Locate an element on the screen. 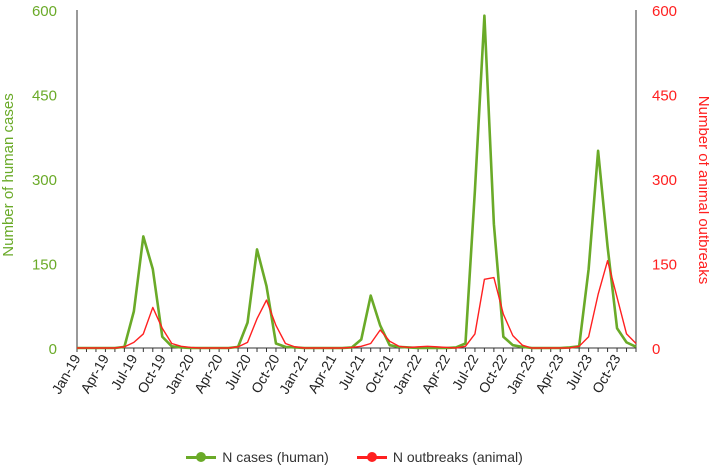 The height and width of the screenshot is (468, 709). x-tick-label: Apr-21 is located at coordinates (322, 373).